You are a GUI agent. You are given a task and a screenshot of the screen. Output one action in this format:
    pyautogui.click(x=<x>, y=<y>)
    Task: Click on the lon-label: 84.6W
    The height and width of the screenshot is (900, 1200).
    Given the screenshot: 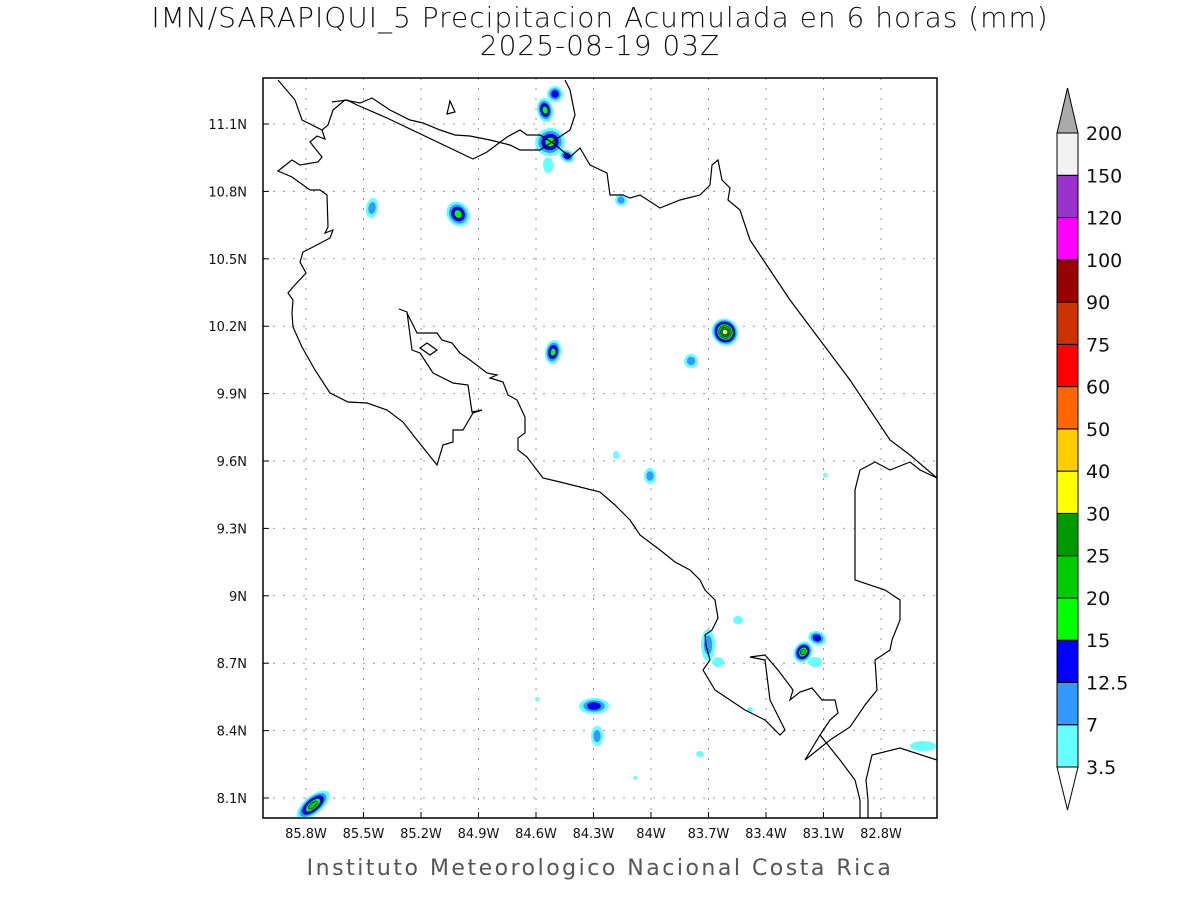 What is the action you would take?
    pyautogui.click(x=536, y=834)
    